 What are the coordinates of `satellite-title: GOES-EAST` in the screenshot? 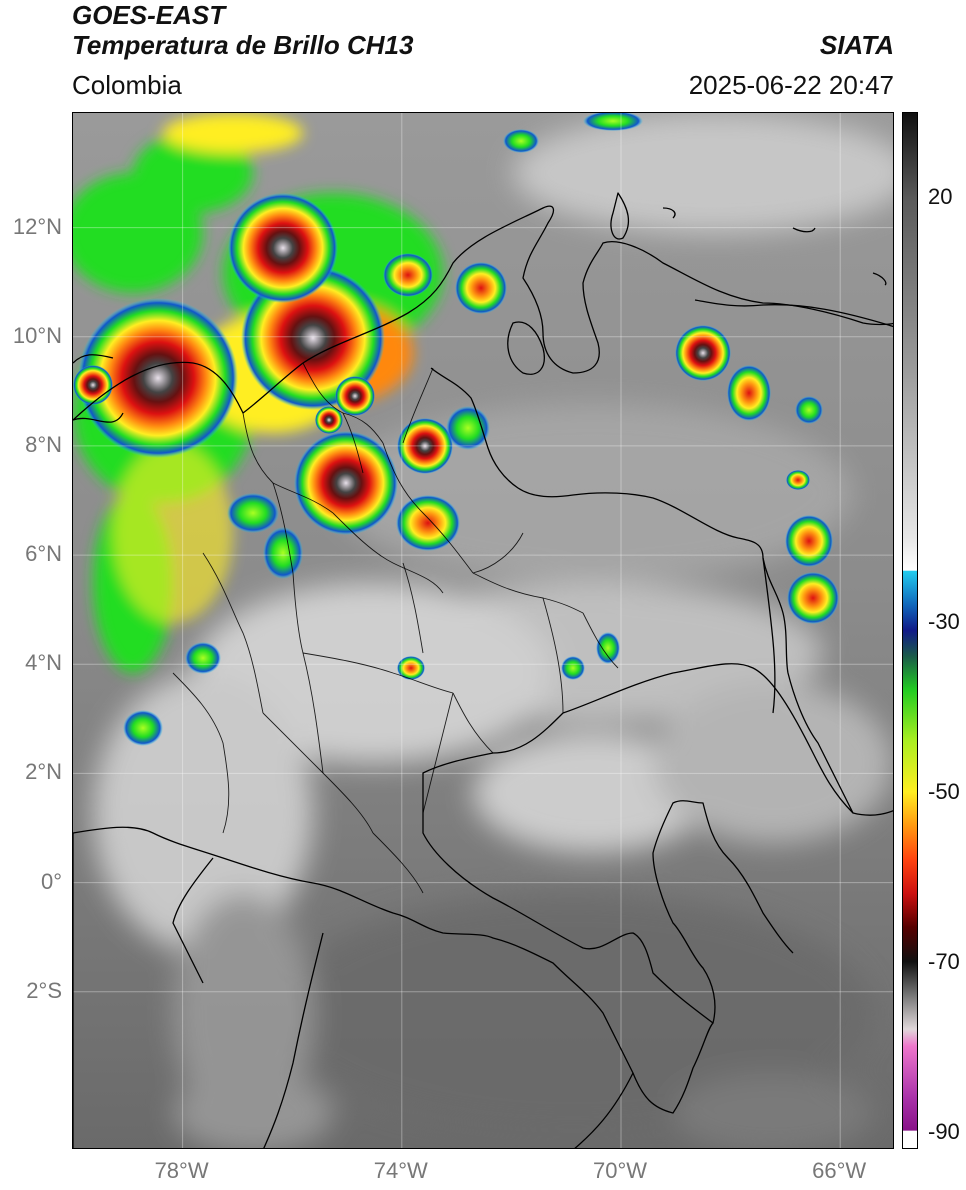 It's located at (149, 15).